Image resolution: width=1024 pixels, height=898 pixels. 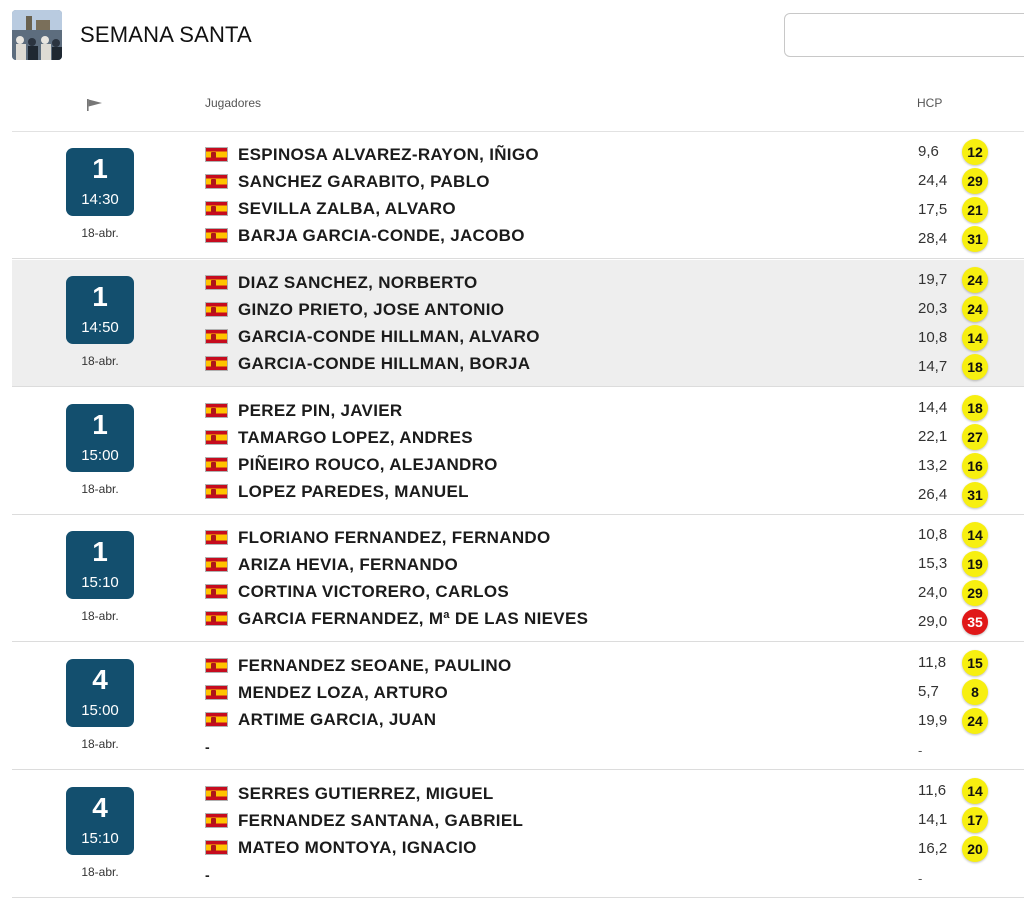 What do you see at coordinates (933, 592) in the screenshot?
I see `hcp-value: 24,0` at bounding box center [933, 592].